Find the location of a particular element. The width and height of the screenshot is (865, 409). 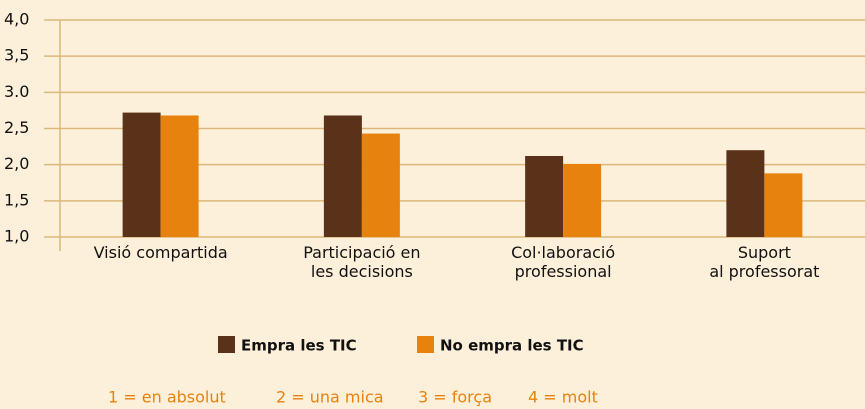

x-tick-label: Visió compartida is located at coordinates (160, 252).